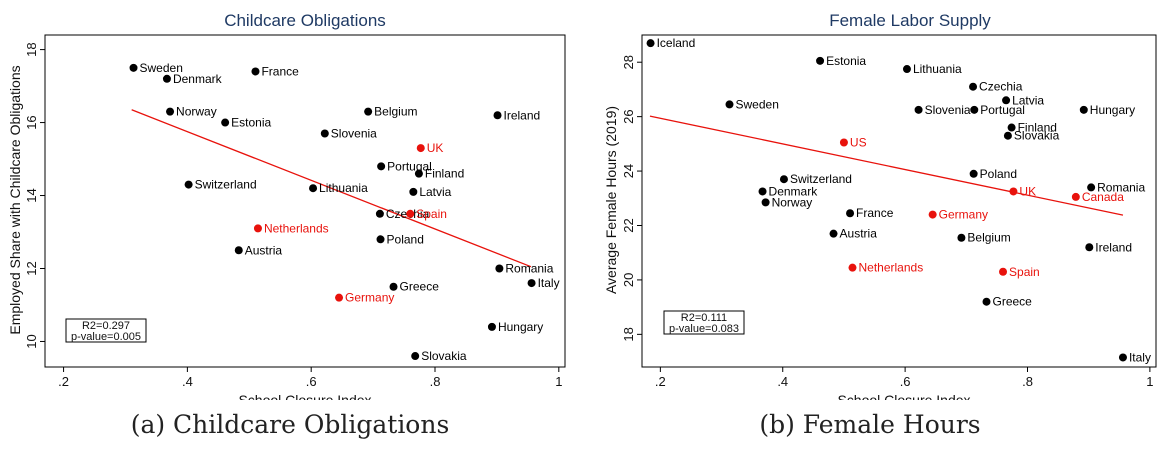  I want to click on point-label: Latvia, so click(1028, 100).